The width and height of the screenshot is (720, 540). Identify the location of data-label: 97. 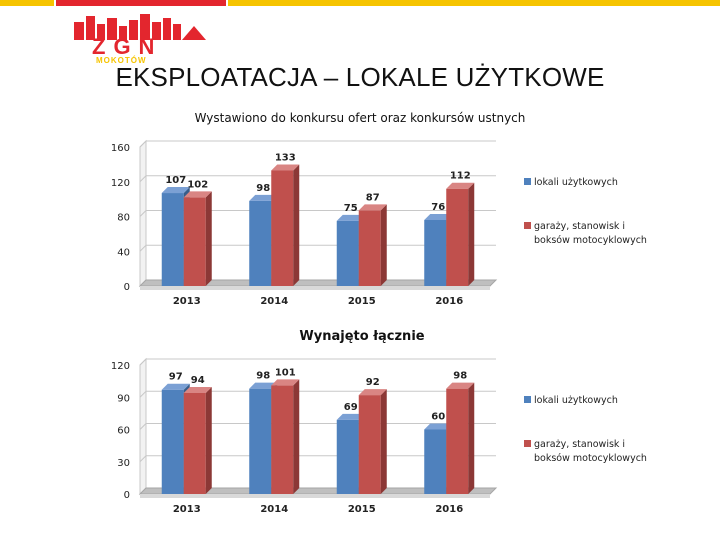
(176, 377).